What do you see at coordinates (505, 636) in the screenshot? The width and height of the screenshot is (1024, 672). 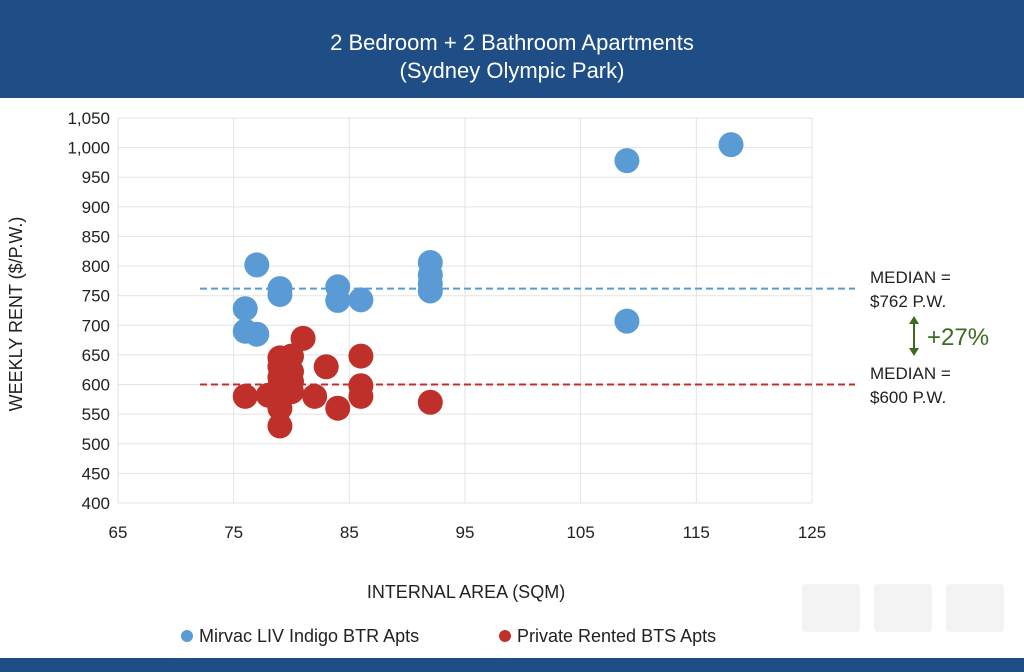 I see `legend-marker-red` at bounding box center [505, 636].